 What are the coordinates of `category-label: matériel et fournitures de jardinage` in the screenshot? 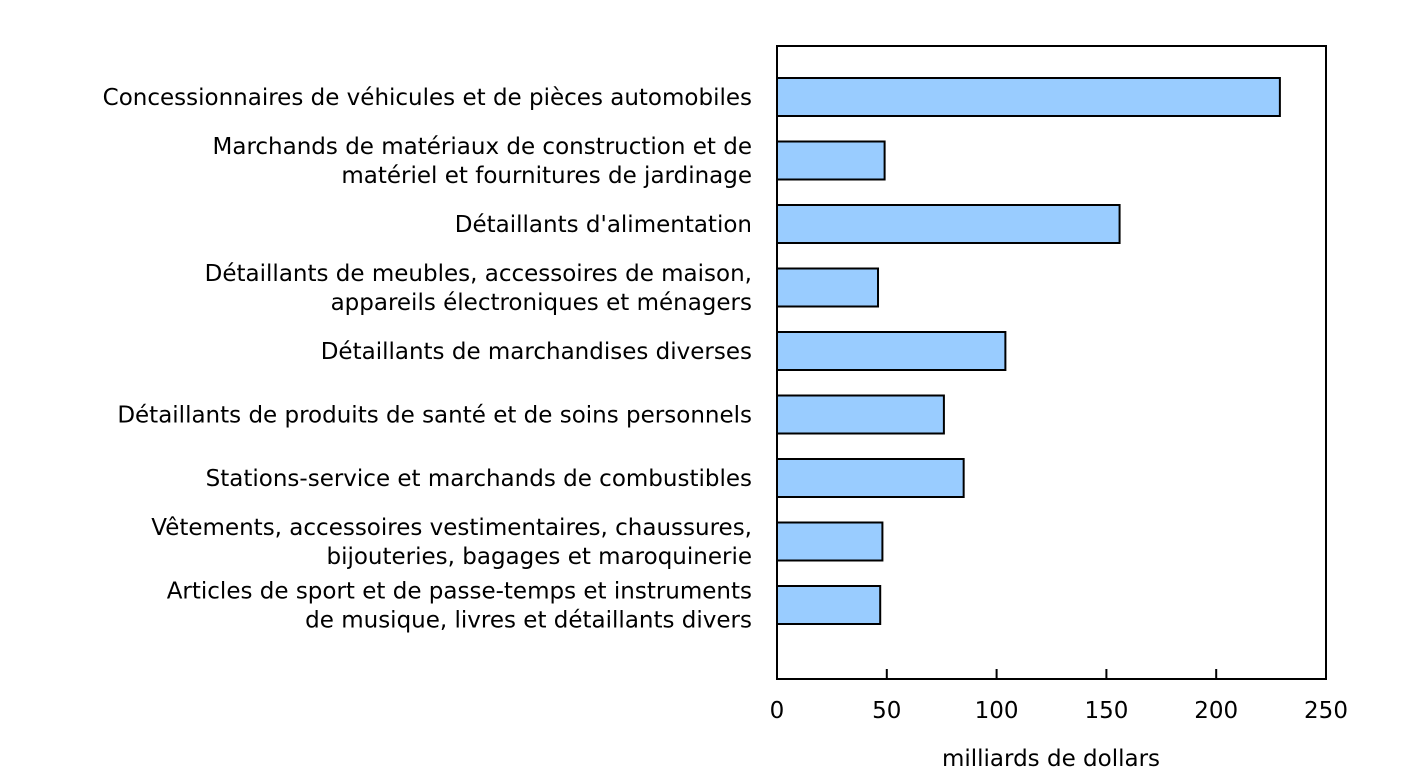 It's located at (546, 176).